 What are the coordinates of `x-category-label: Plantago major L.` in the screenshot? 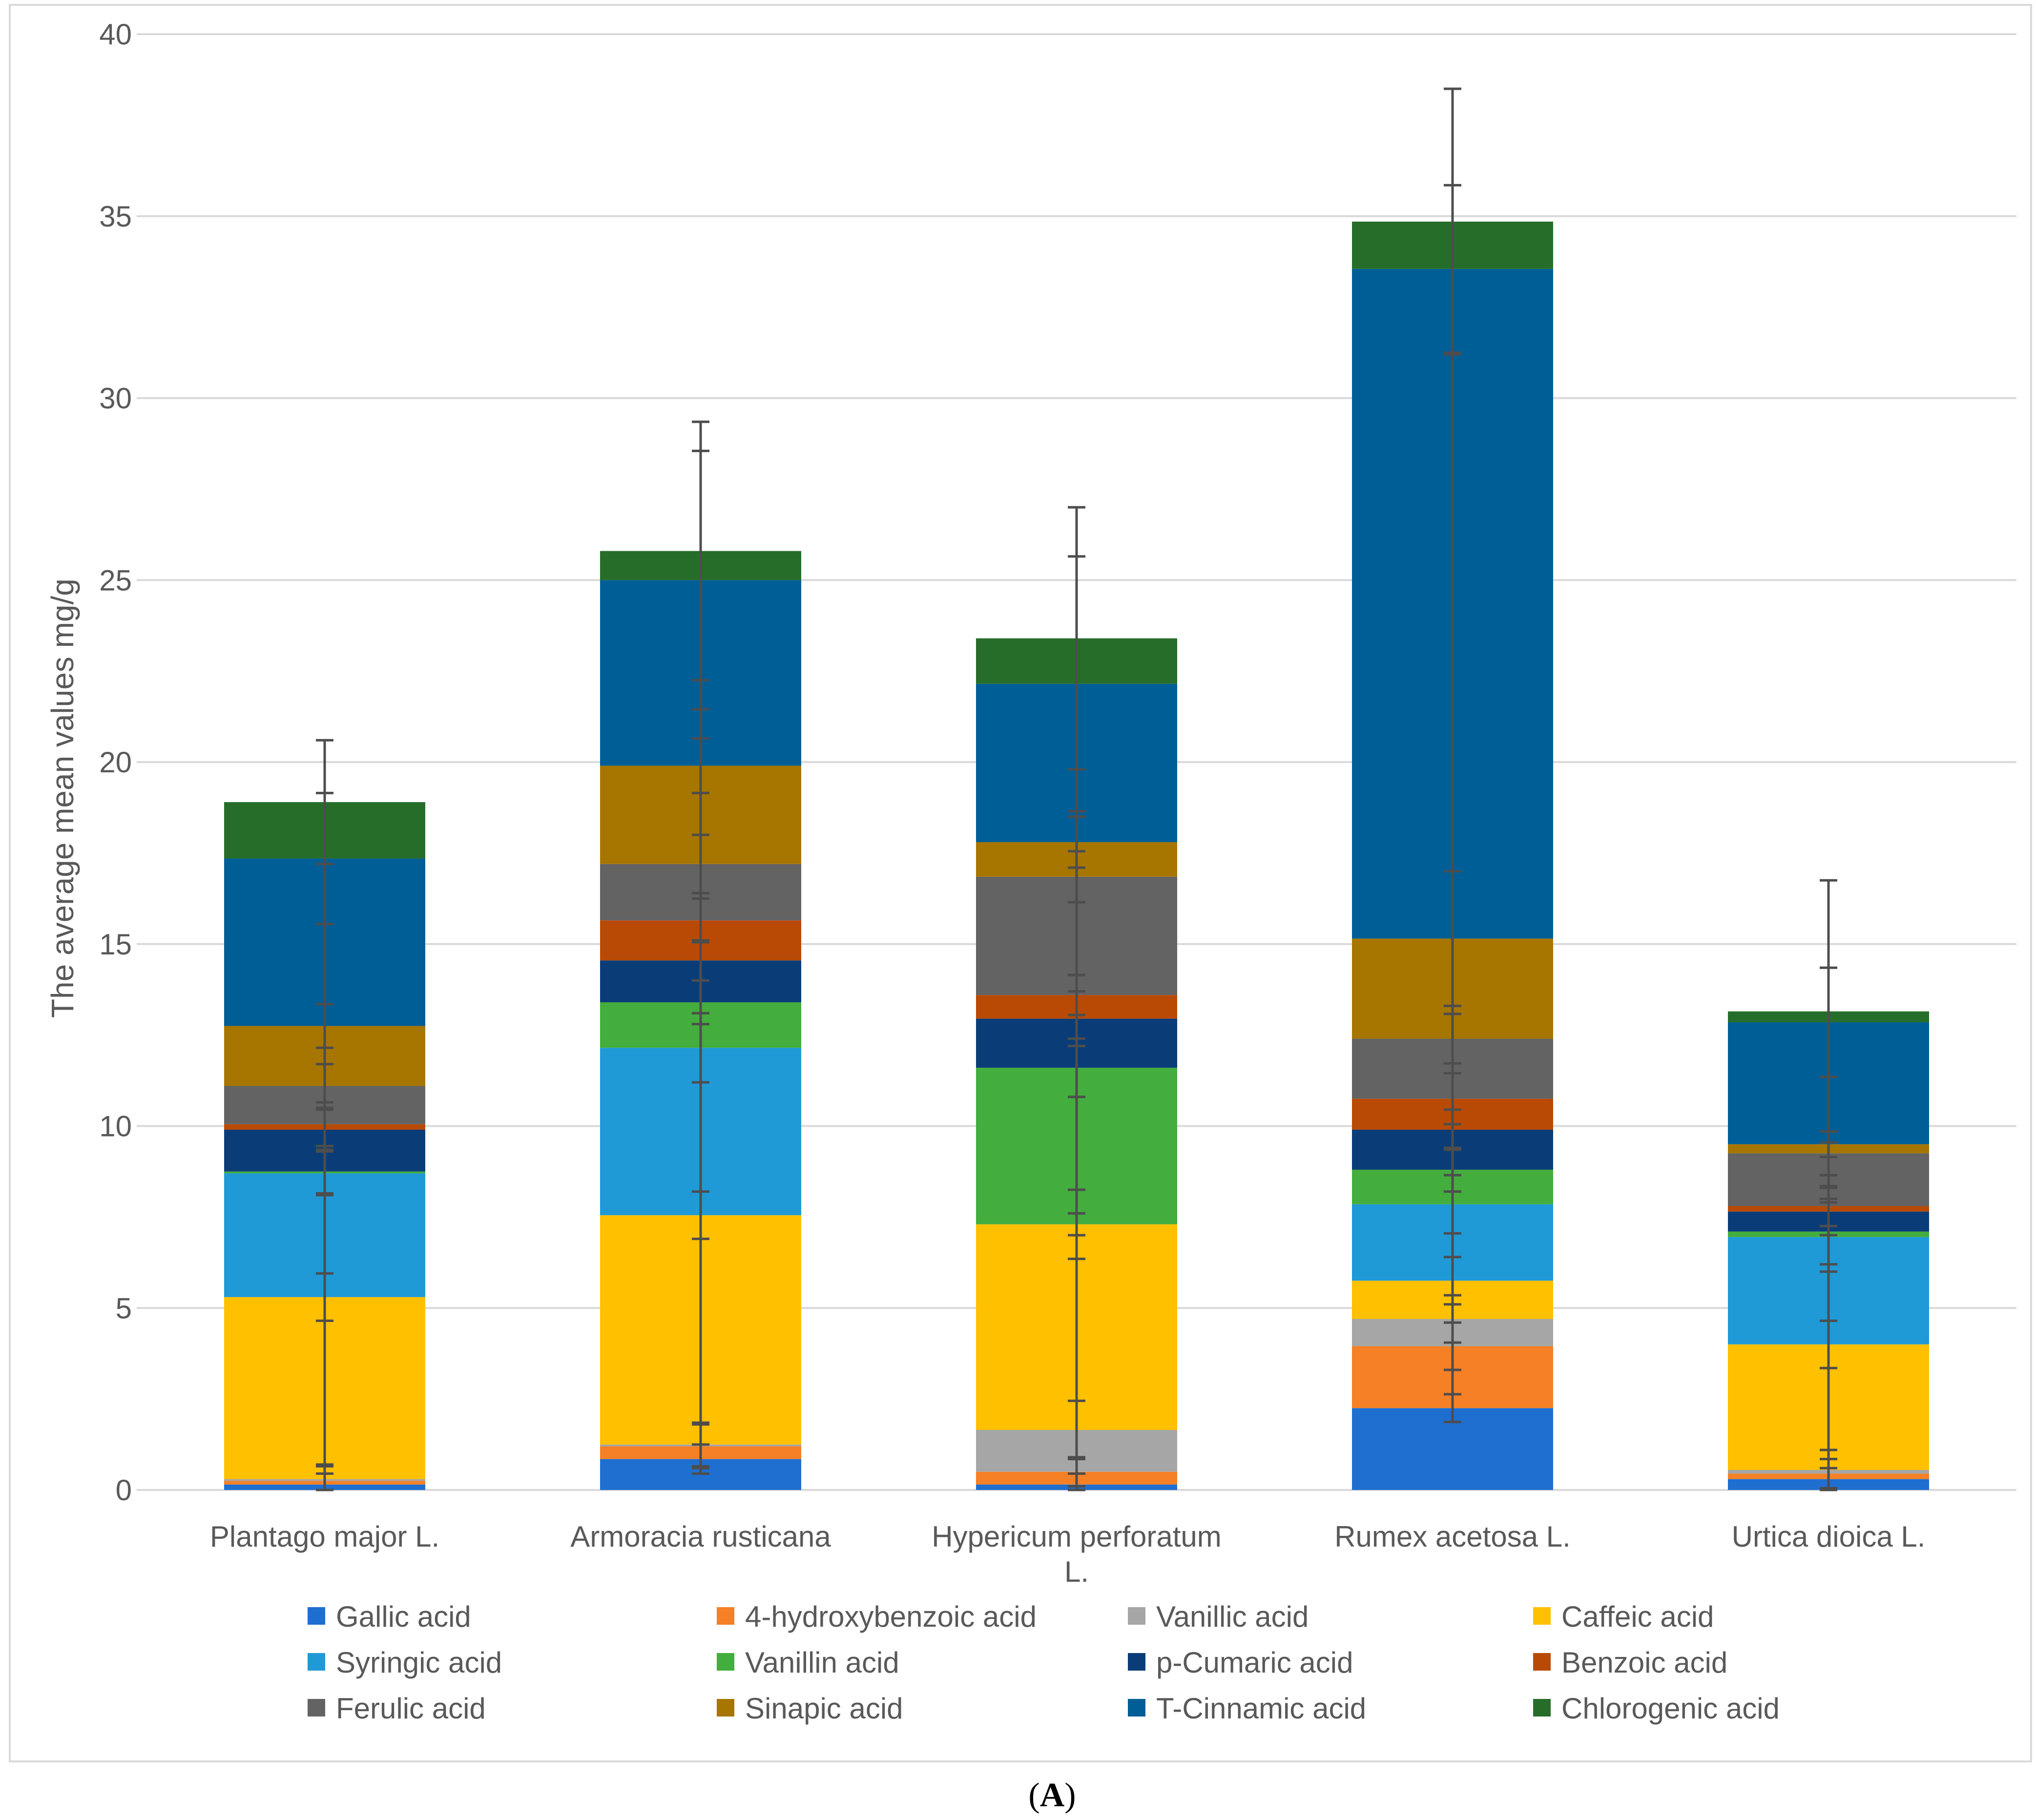 It's located at (324, 1536).